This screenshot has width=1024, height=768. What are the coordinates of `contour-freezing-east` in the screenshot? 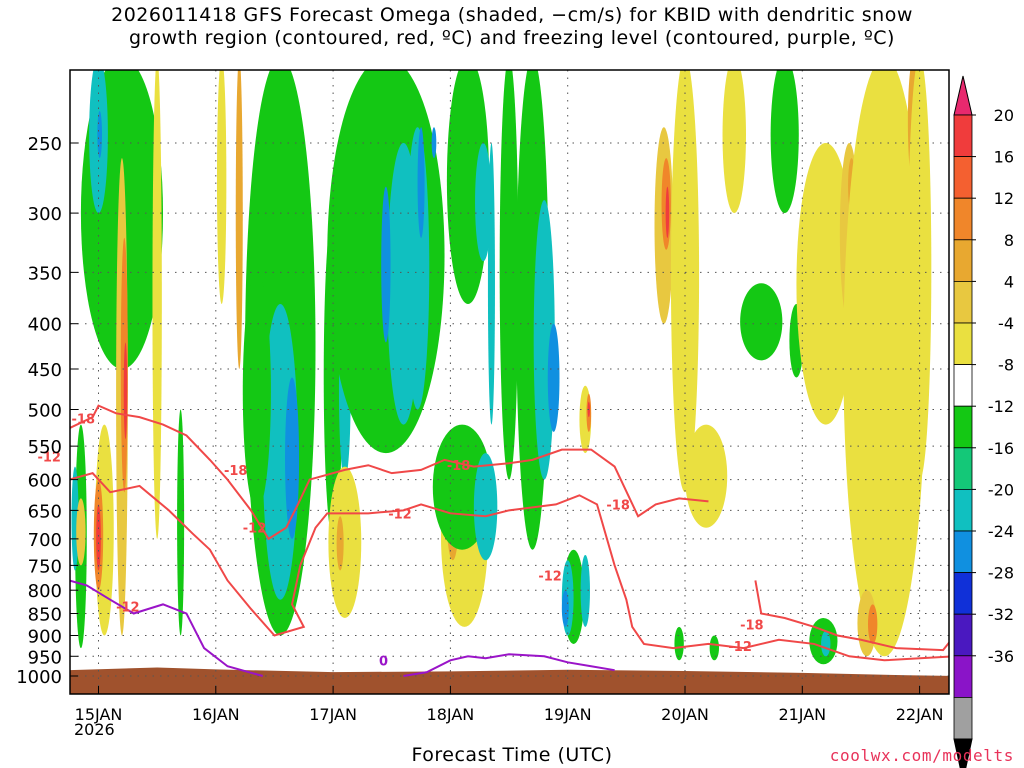 It's located at (509, 665).